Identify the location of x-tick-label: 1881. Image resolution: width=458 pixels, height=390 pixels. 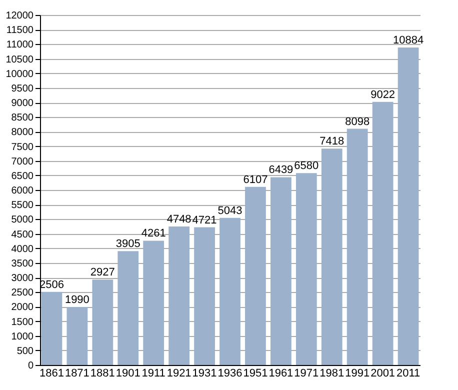
(102, 374).